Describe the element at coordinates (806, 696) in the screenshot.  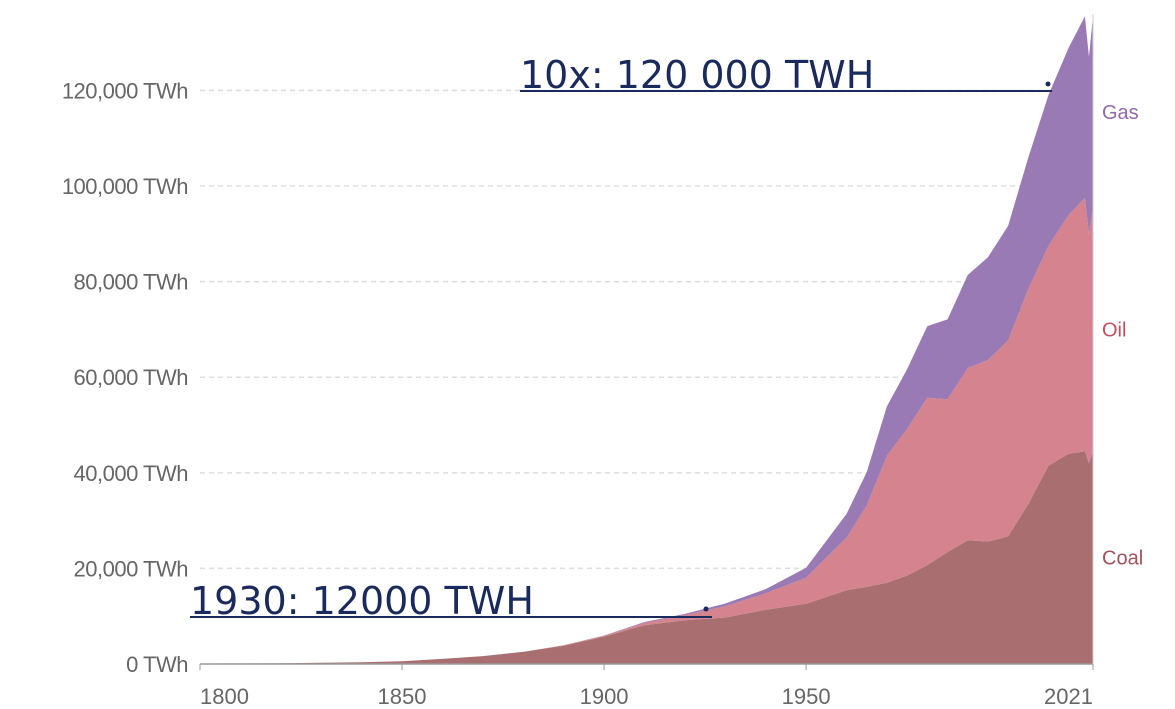
I see `x-tick-label: 1950` at that location.